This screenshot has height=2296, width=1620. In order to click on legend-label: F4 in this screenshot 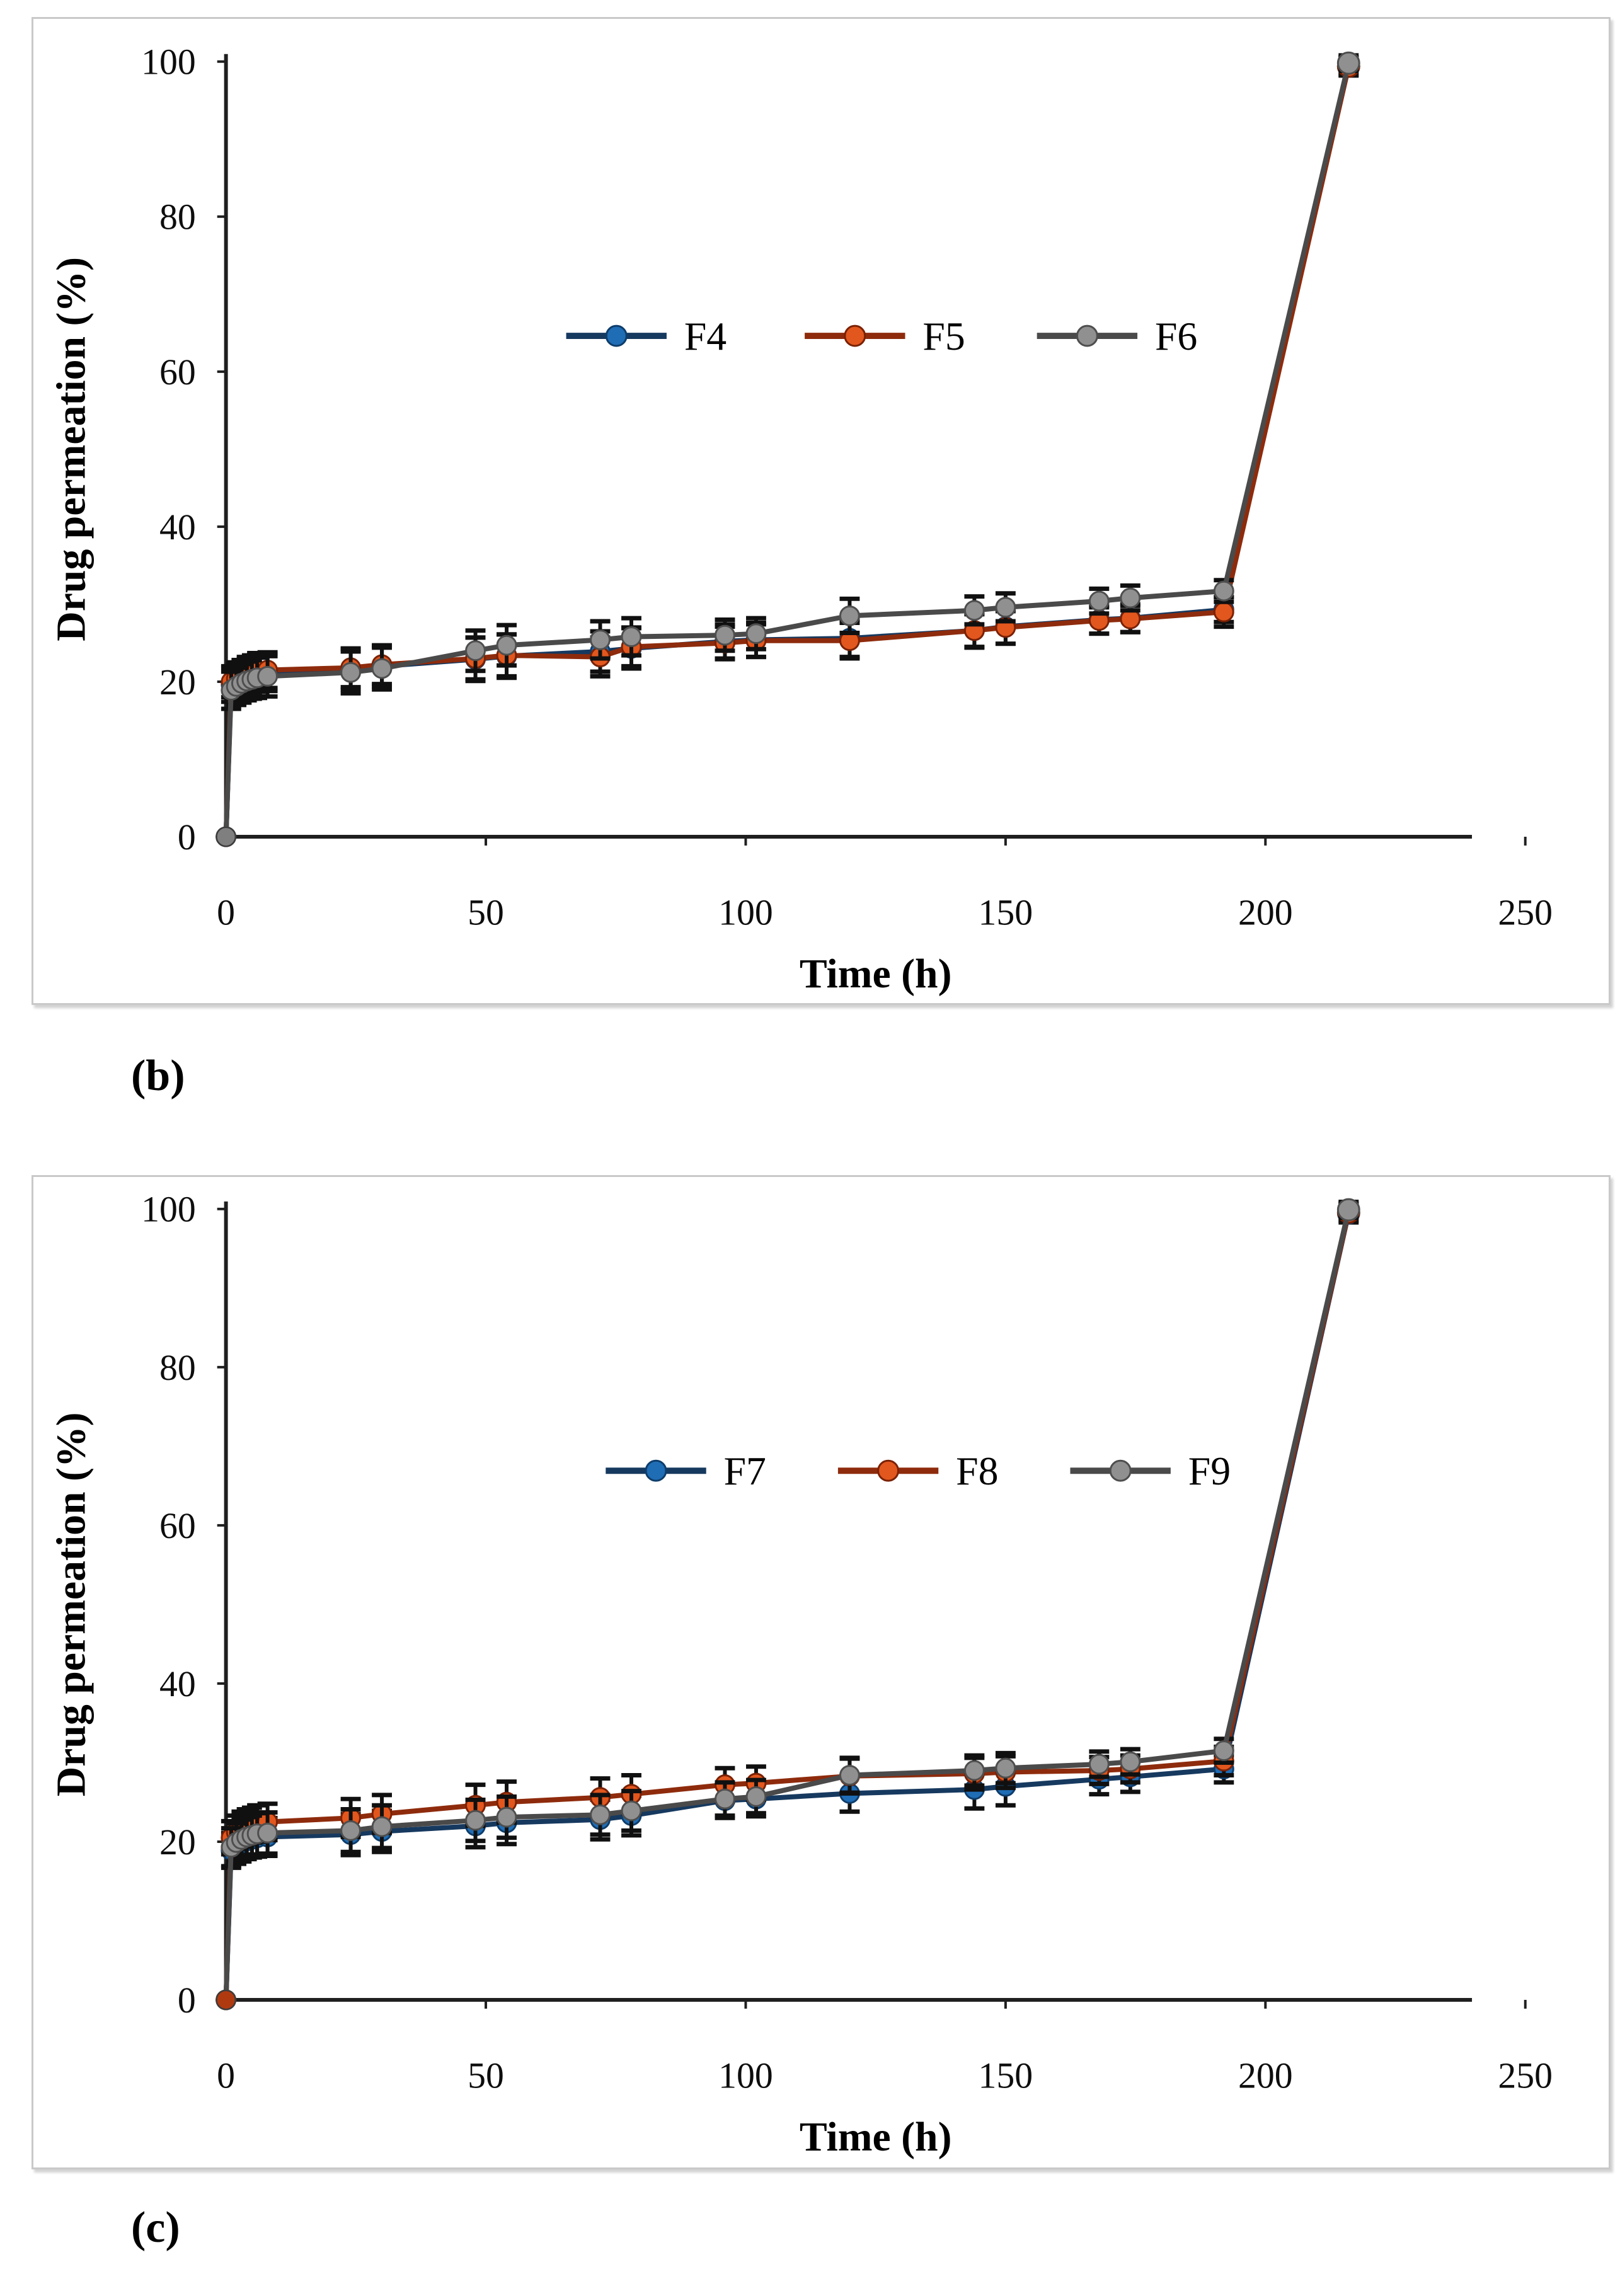, I will do `click(705, 336)`.